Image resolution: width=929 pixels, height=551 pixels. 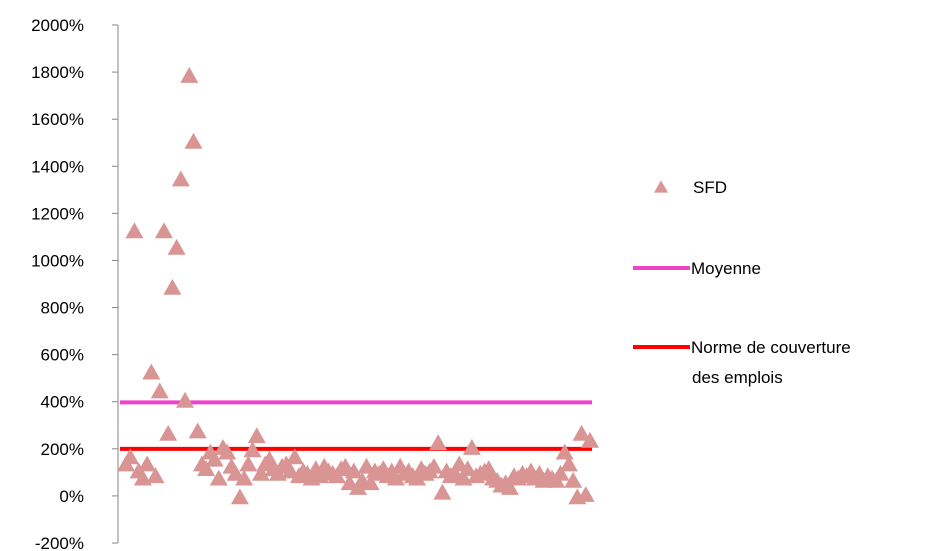 What do you see at coordinates (57, 25) in the screenshot?
I see `y-tick-label: 2000%` at bounding box center [57, 25].